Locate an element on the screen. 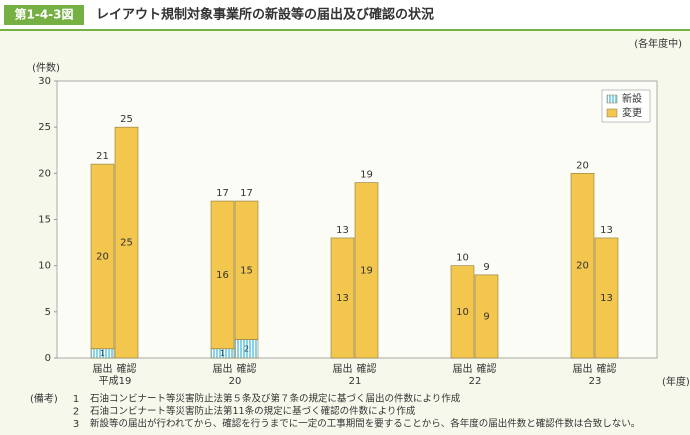  note-text: 石油コンビナート等災害防止法第11条の規定に基づく確認の件数により作成 is located at coordinates (253, 411).